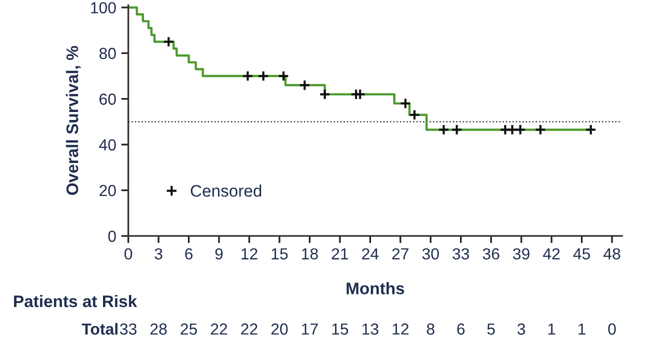 The height and width of the screenshot is (346, 648). I want to click on x-tick-label: 42, so click(551, 254).